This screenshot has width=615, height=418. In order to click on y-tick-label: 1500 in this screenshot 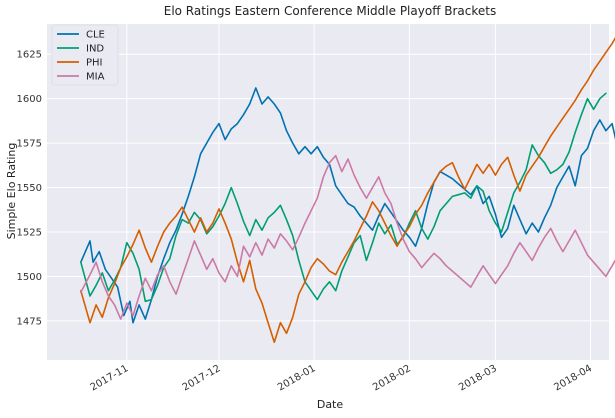, I will do `click(29, 277)`.